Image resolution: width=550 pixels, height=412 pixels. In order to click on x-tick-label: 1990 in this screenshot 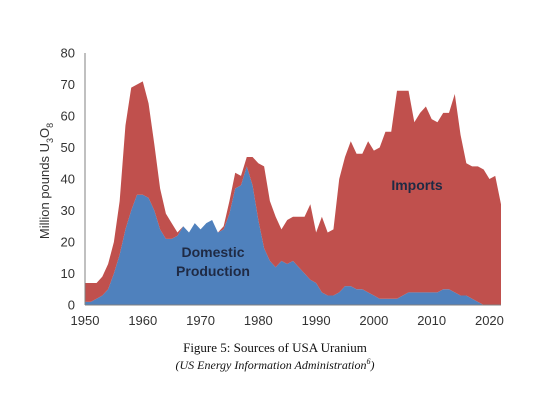, I will do `click(316, 320)`.